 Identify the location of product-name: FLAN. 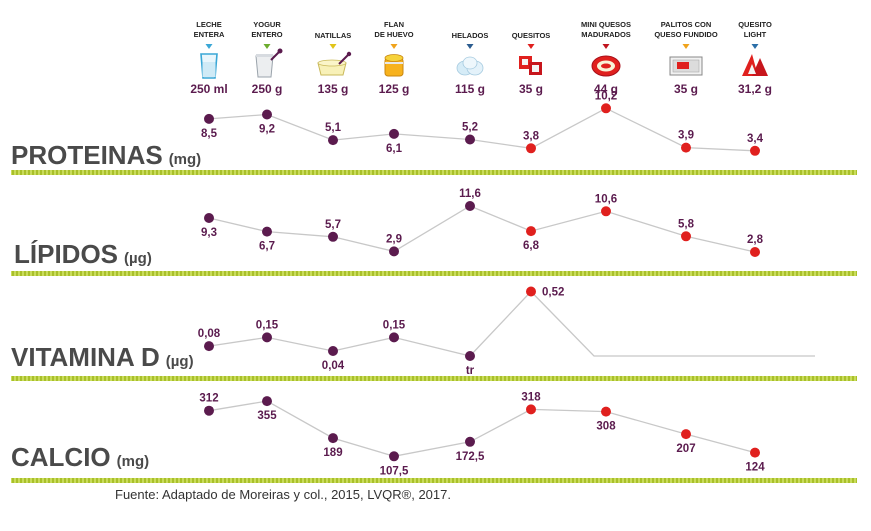
(394, 24).